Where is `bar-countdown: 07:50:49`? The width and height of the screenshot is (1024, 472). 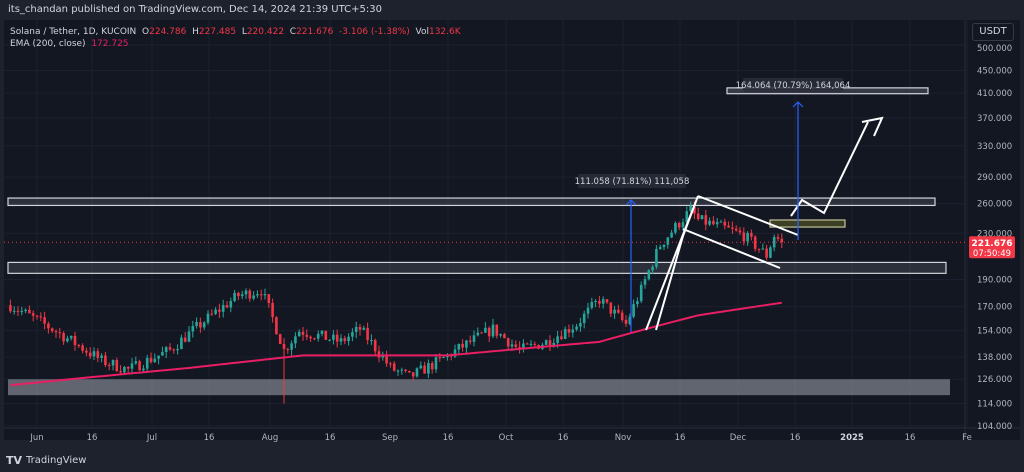 bar-countdown: 07:50:49 is located at coordinates (992, 254).